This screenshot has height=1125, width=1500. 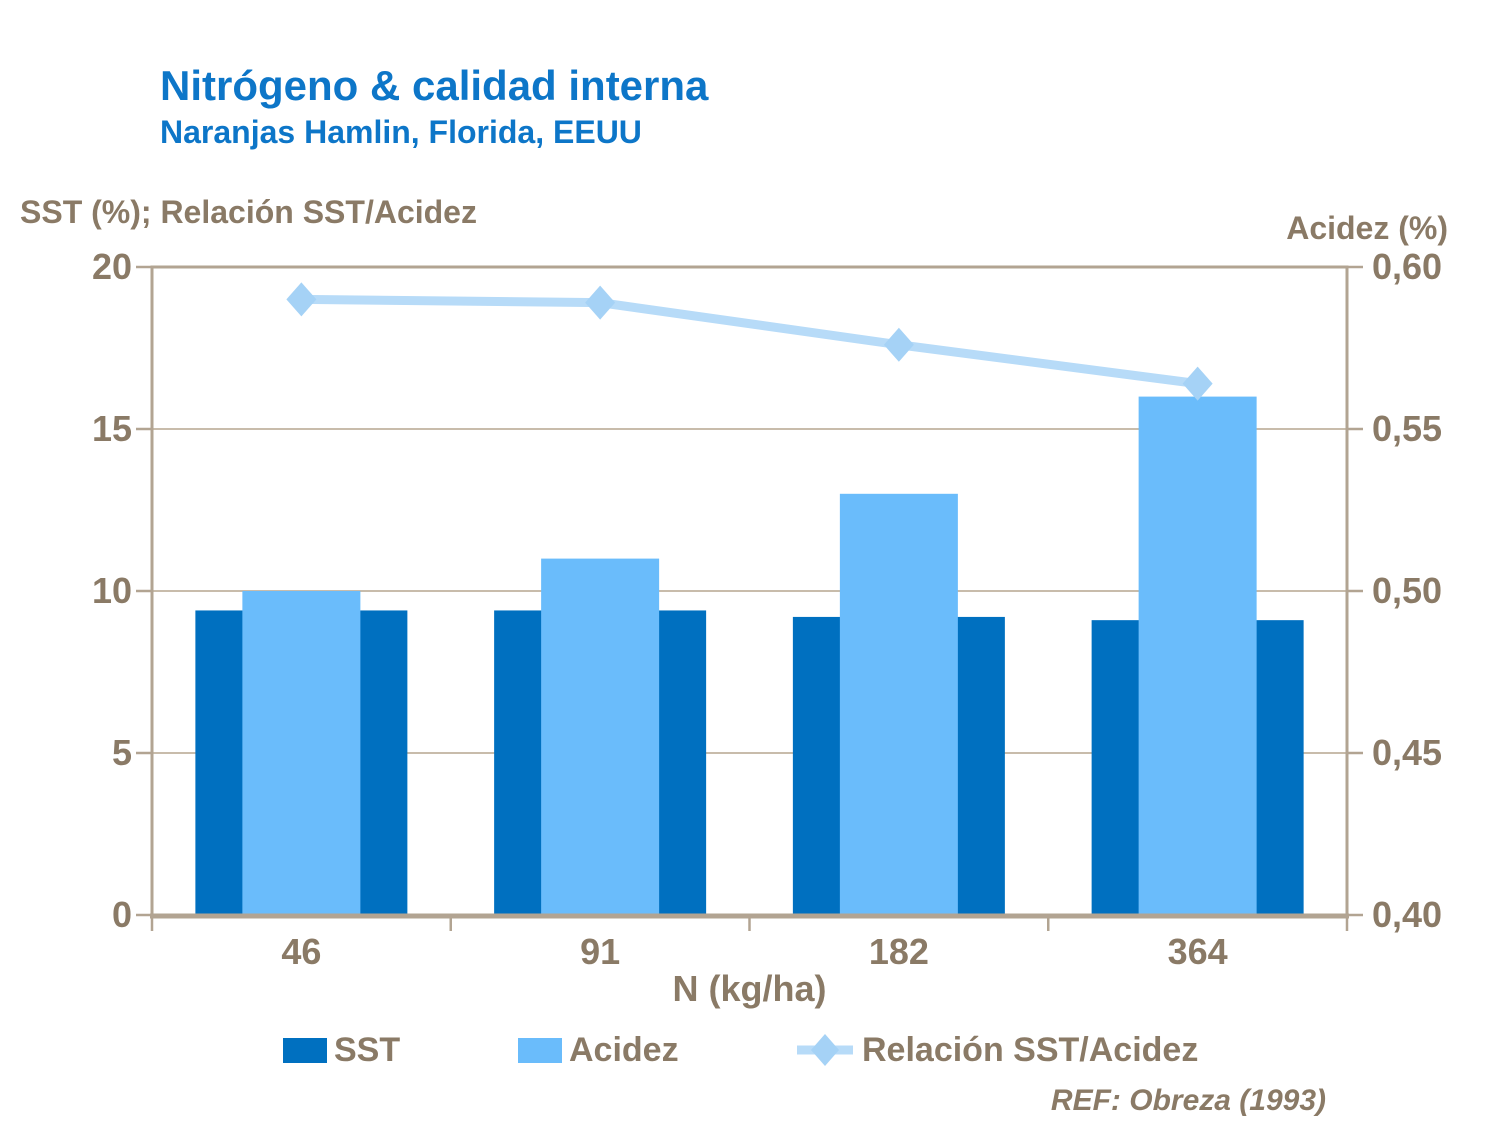 I want to click on legend-ratio-label: Relación SST/Acidez, so click(x=1030, y=1049).